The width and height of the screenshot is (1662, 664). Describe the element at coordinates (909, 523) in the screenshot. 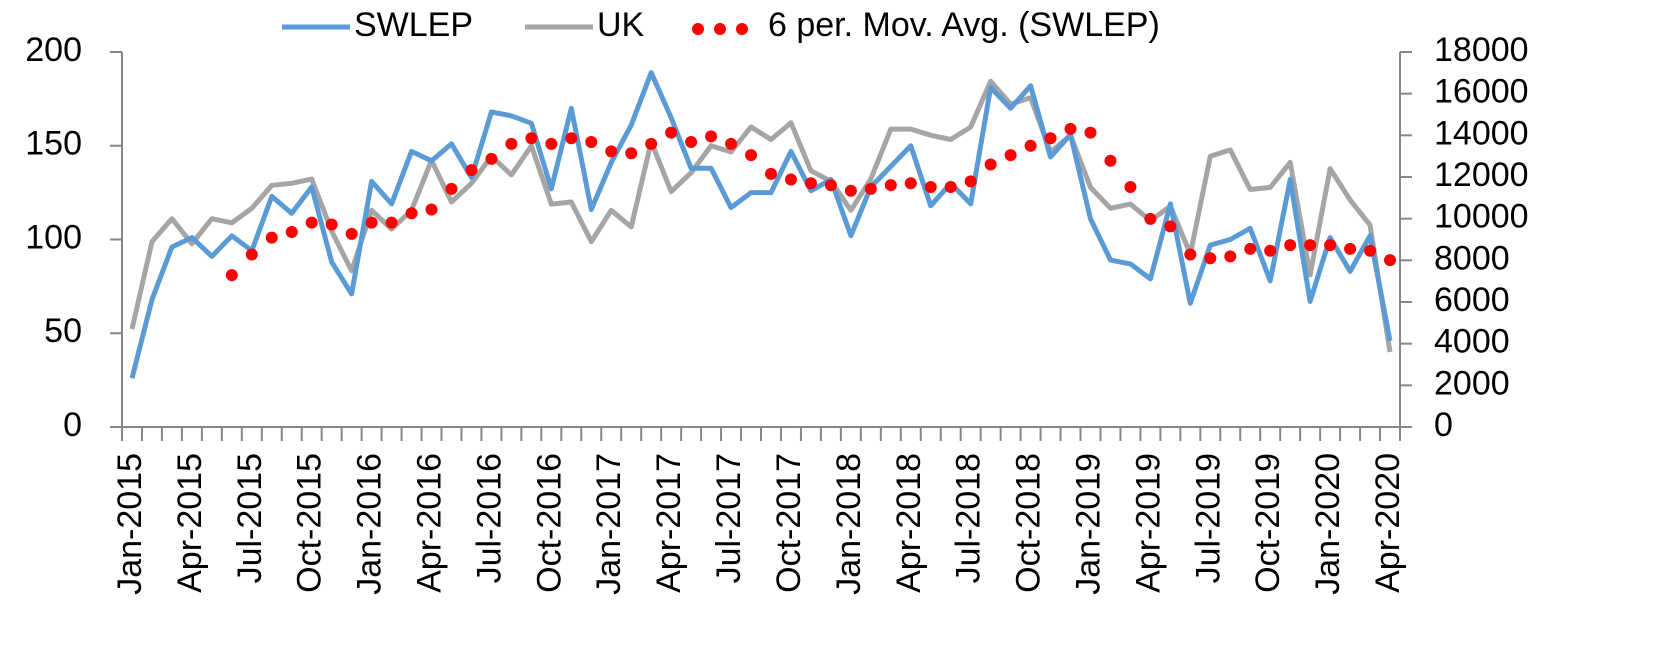

I see `x-tick-label: Apr-2018` at that location.